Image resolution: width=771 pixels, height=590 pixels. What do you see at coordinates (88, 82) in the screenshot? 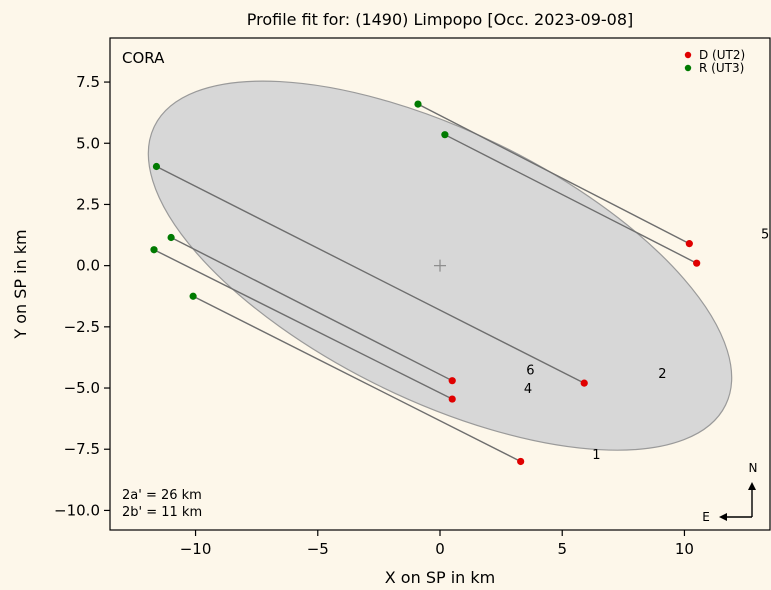
I see `y-tick-label-7: 7.5` at bounding box center [88, 82].